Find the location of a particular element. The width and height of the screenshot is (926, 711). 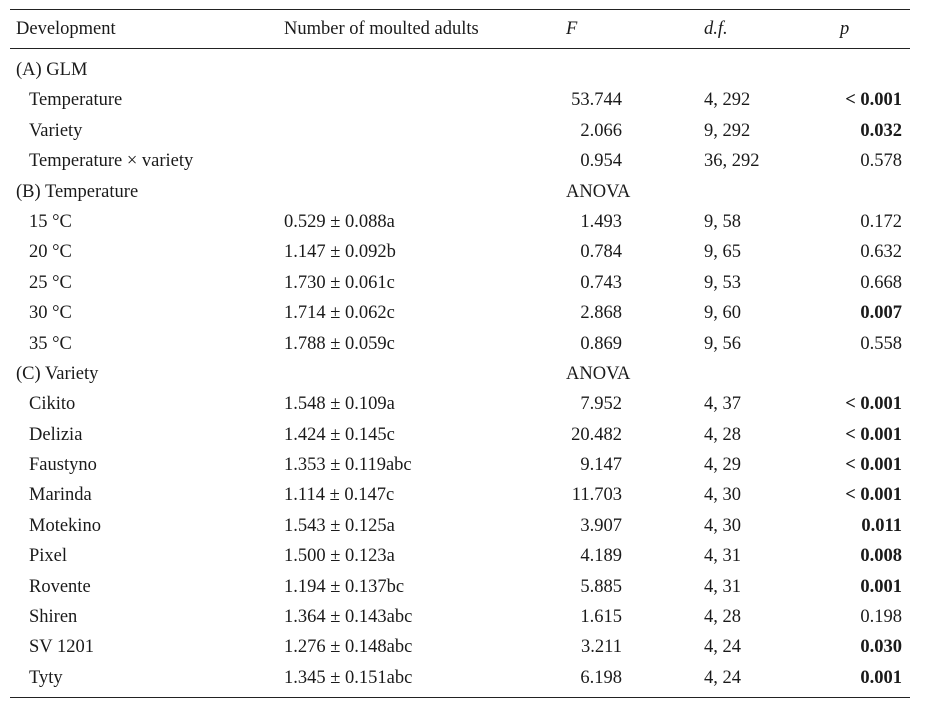

section-row: (B) Temperature ANOVA is located at coordinates (460, 192).